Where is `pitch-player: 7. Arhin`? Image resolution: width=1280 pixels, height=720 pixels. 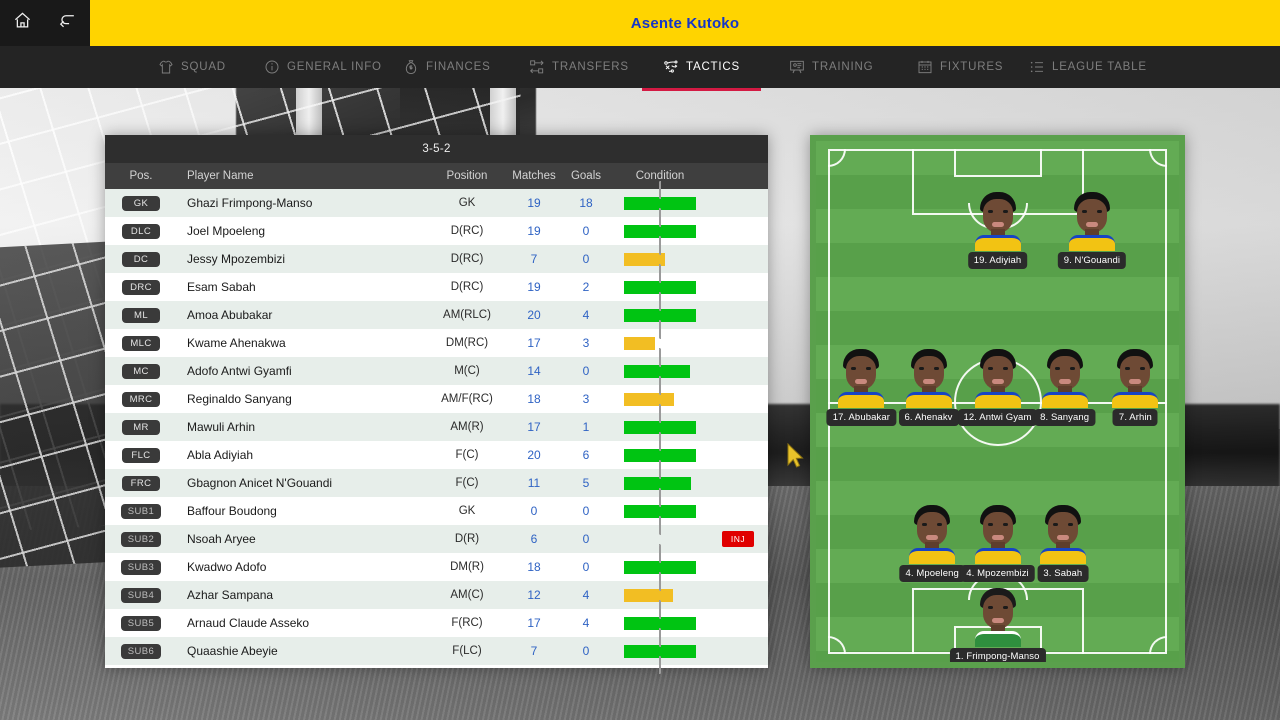 pitch-player: 7. Arhin is located at coordinates (1135, 387).